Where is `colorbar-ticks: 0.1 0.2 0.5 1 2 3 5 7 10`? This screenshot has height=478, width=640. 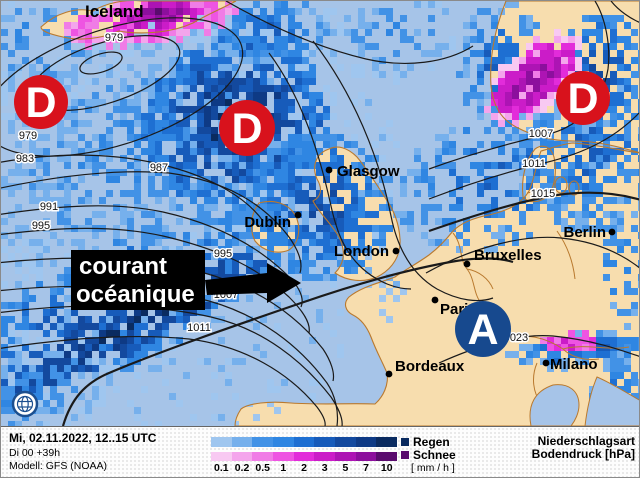
colorbar-ticks: 0.1 0.2 0.5 1 2 3 5 7 10 is located at coordinates (304, 468).